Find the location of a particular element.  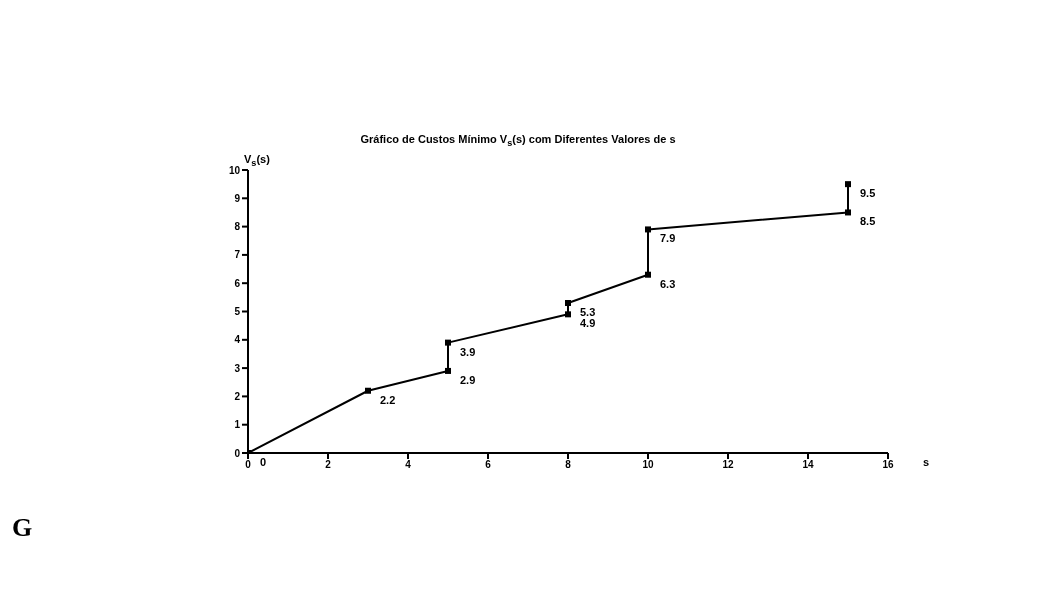

x-tick-label: 4 is located at coordinates (408, 465).